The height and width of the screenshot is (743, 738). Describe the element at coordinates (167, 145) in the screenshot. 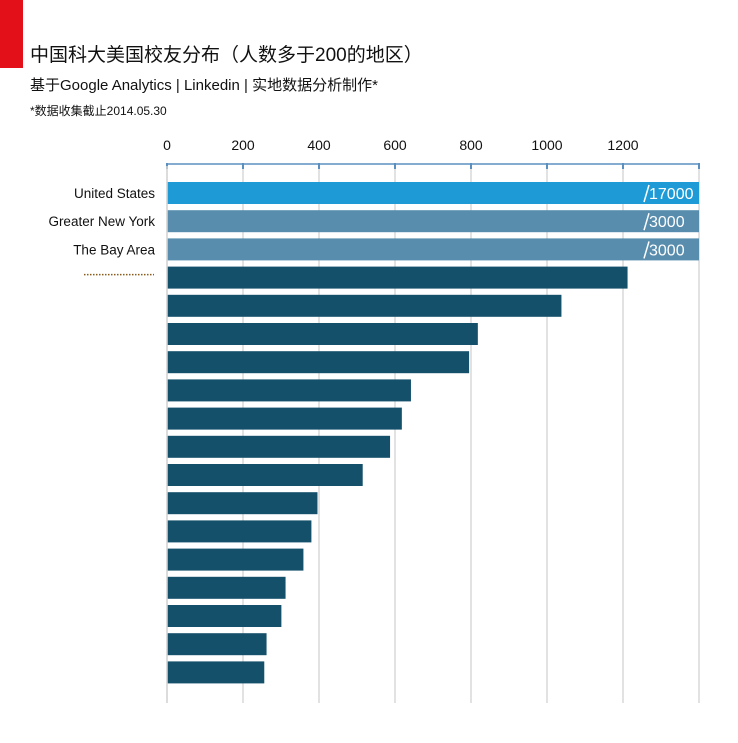

I see `x-tick-label: 0` at that location.